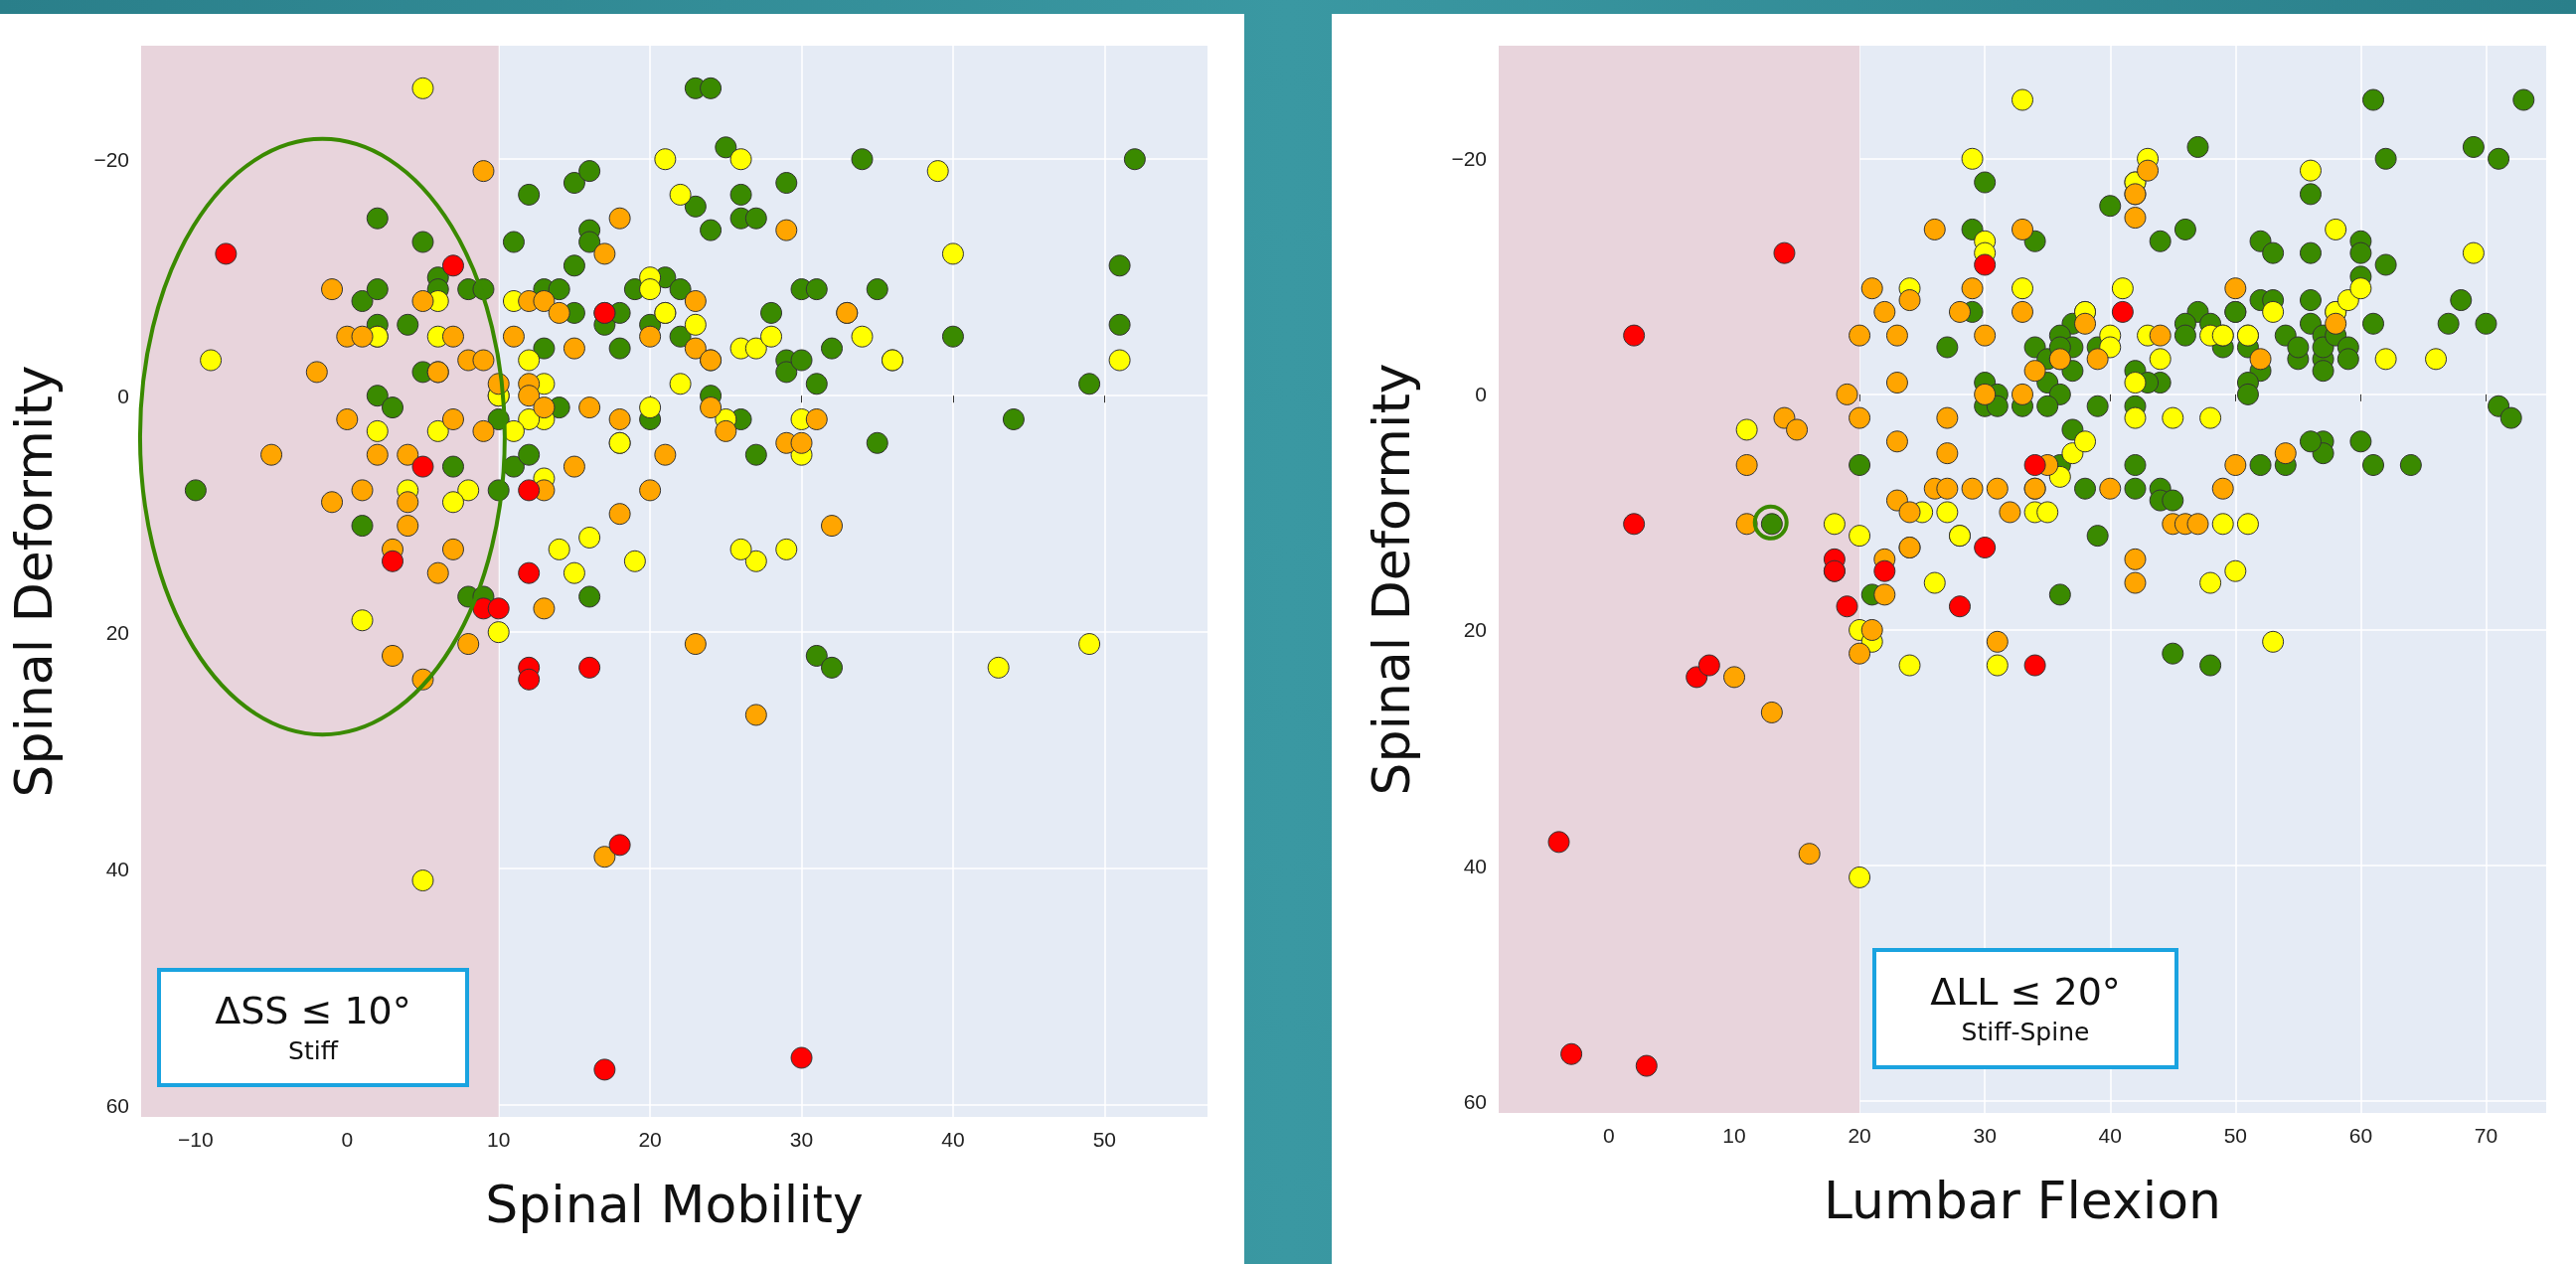  Describe the element at coordinates (2360, 1136) in the screenshot. I see `x-tick-label: 60` at that location.